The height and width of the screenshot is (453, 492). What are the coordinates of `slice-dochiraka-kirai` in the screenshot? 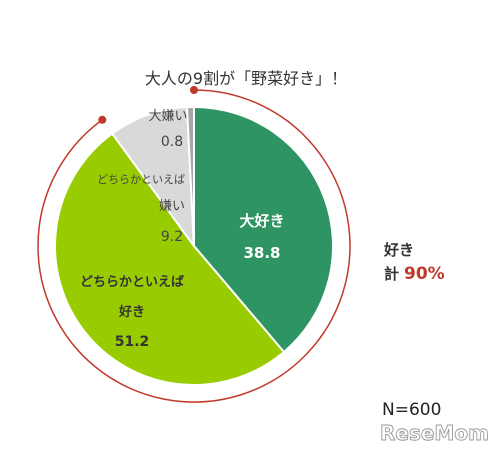 It's located at (153, 178).